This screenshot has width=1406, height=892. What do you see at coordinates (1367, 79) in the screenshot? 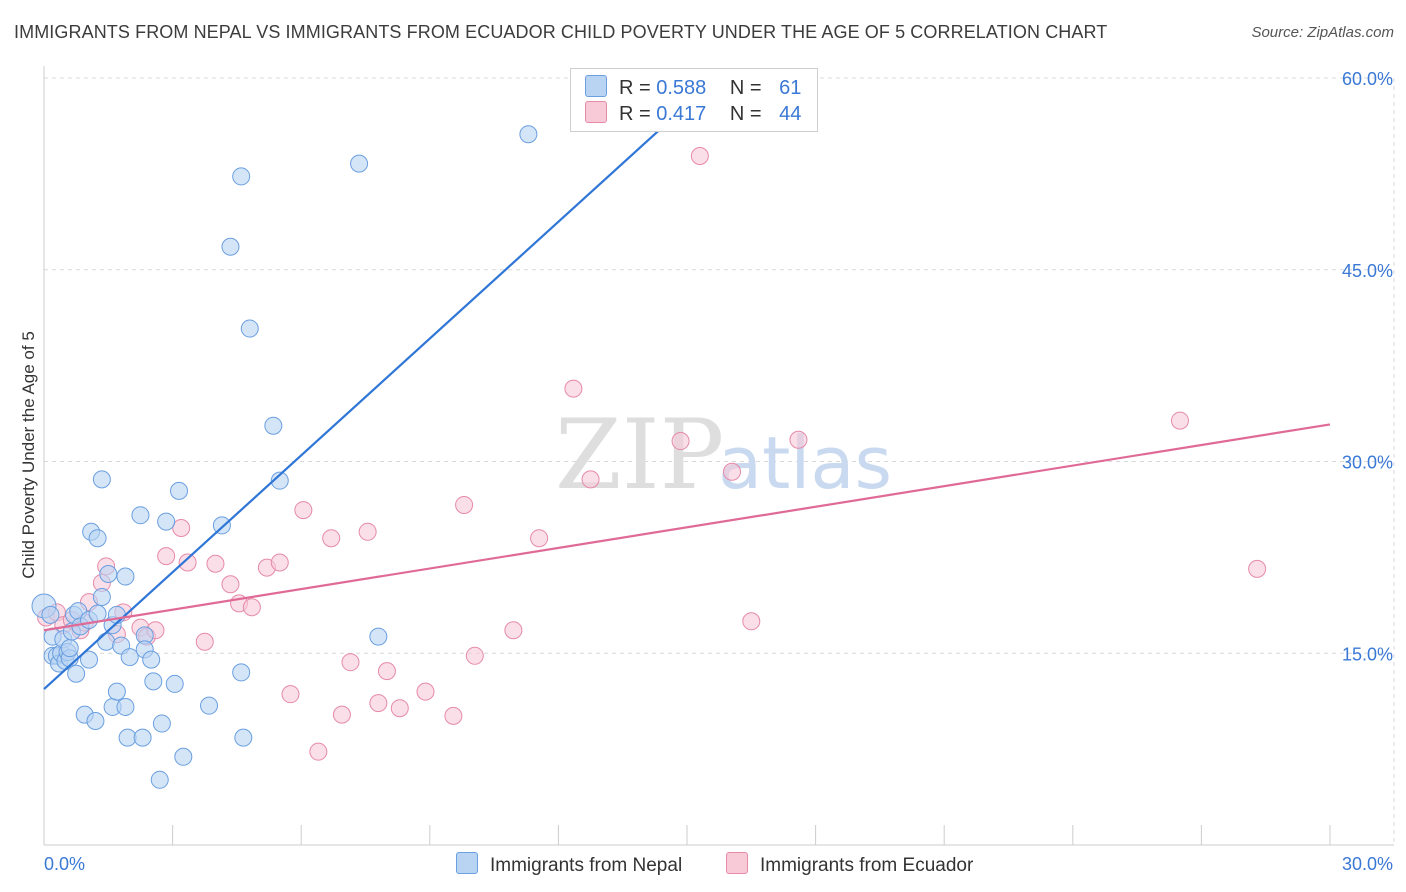
I see `y-tick-label: 60.0%` at bounding box center [1367, 79].